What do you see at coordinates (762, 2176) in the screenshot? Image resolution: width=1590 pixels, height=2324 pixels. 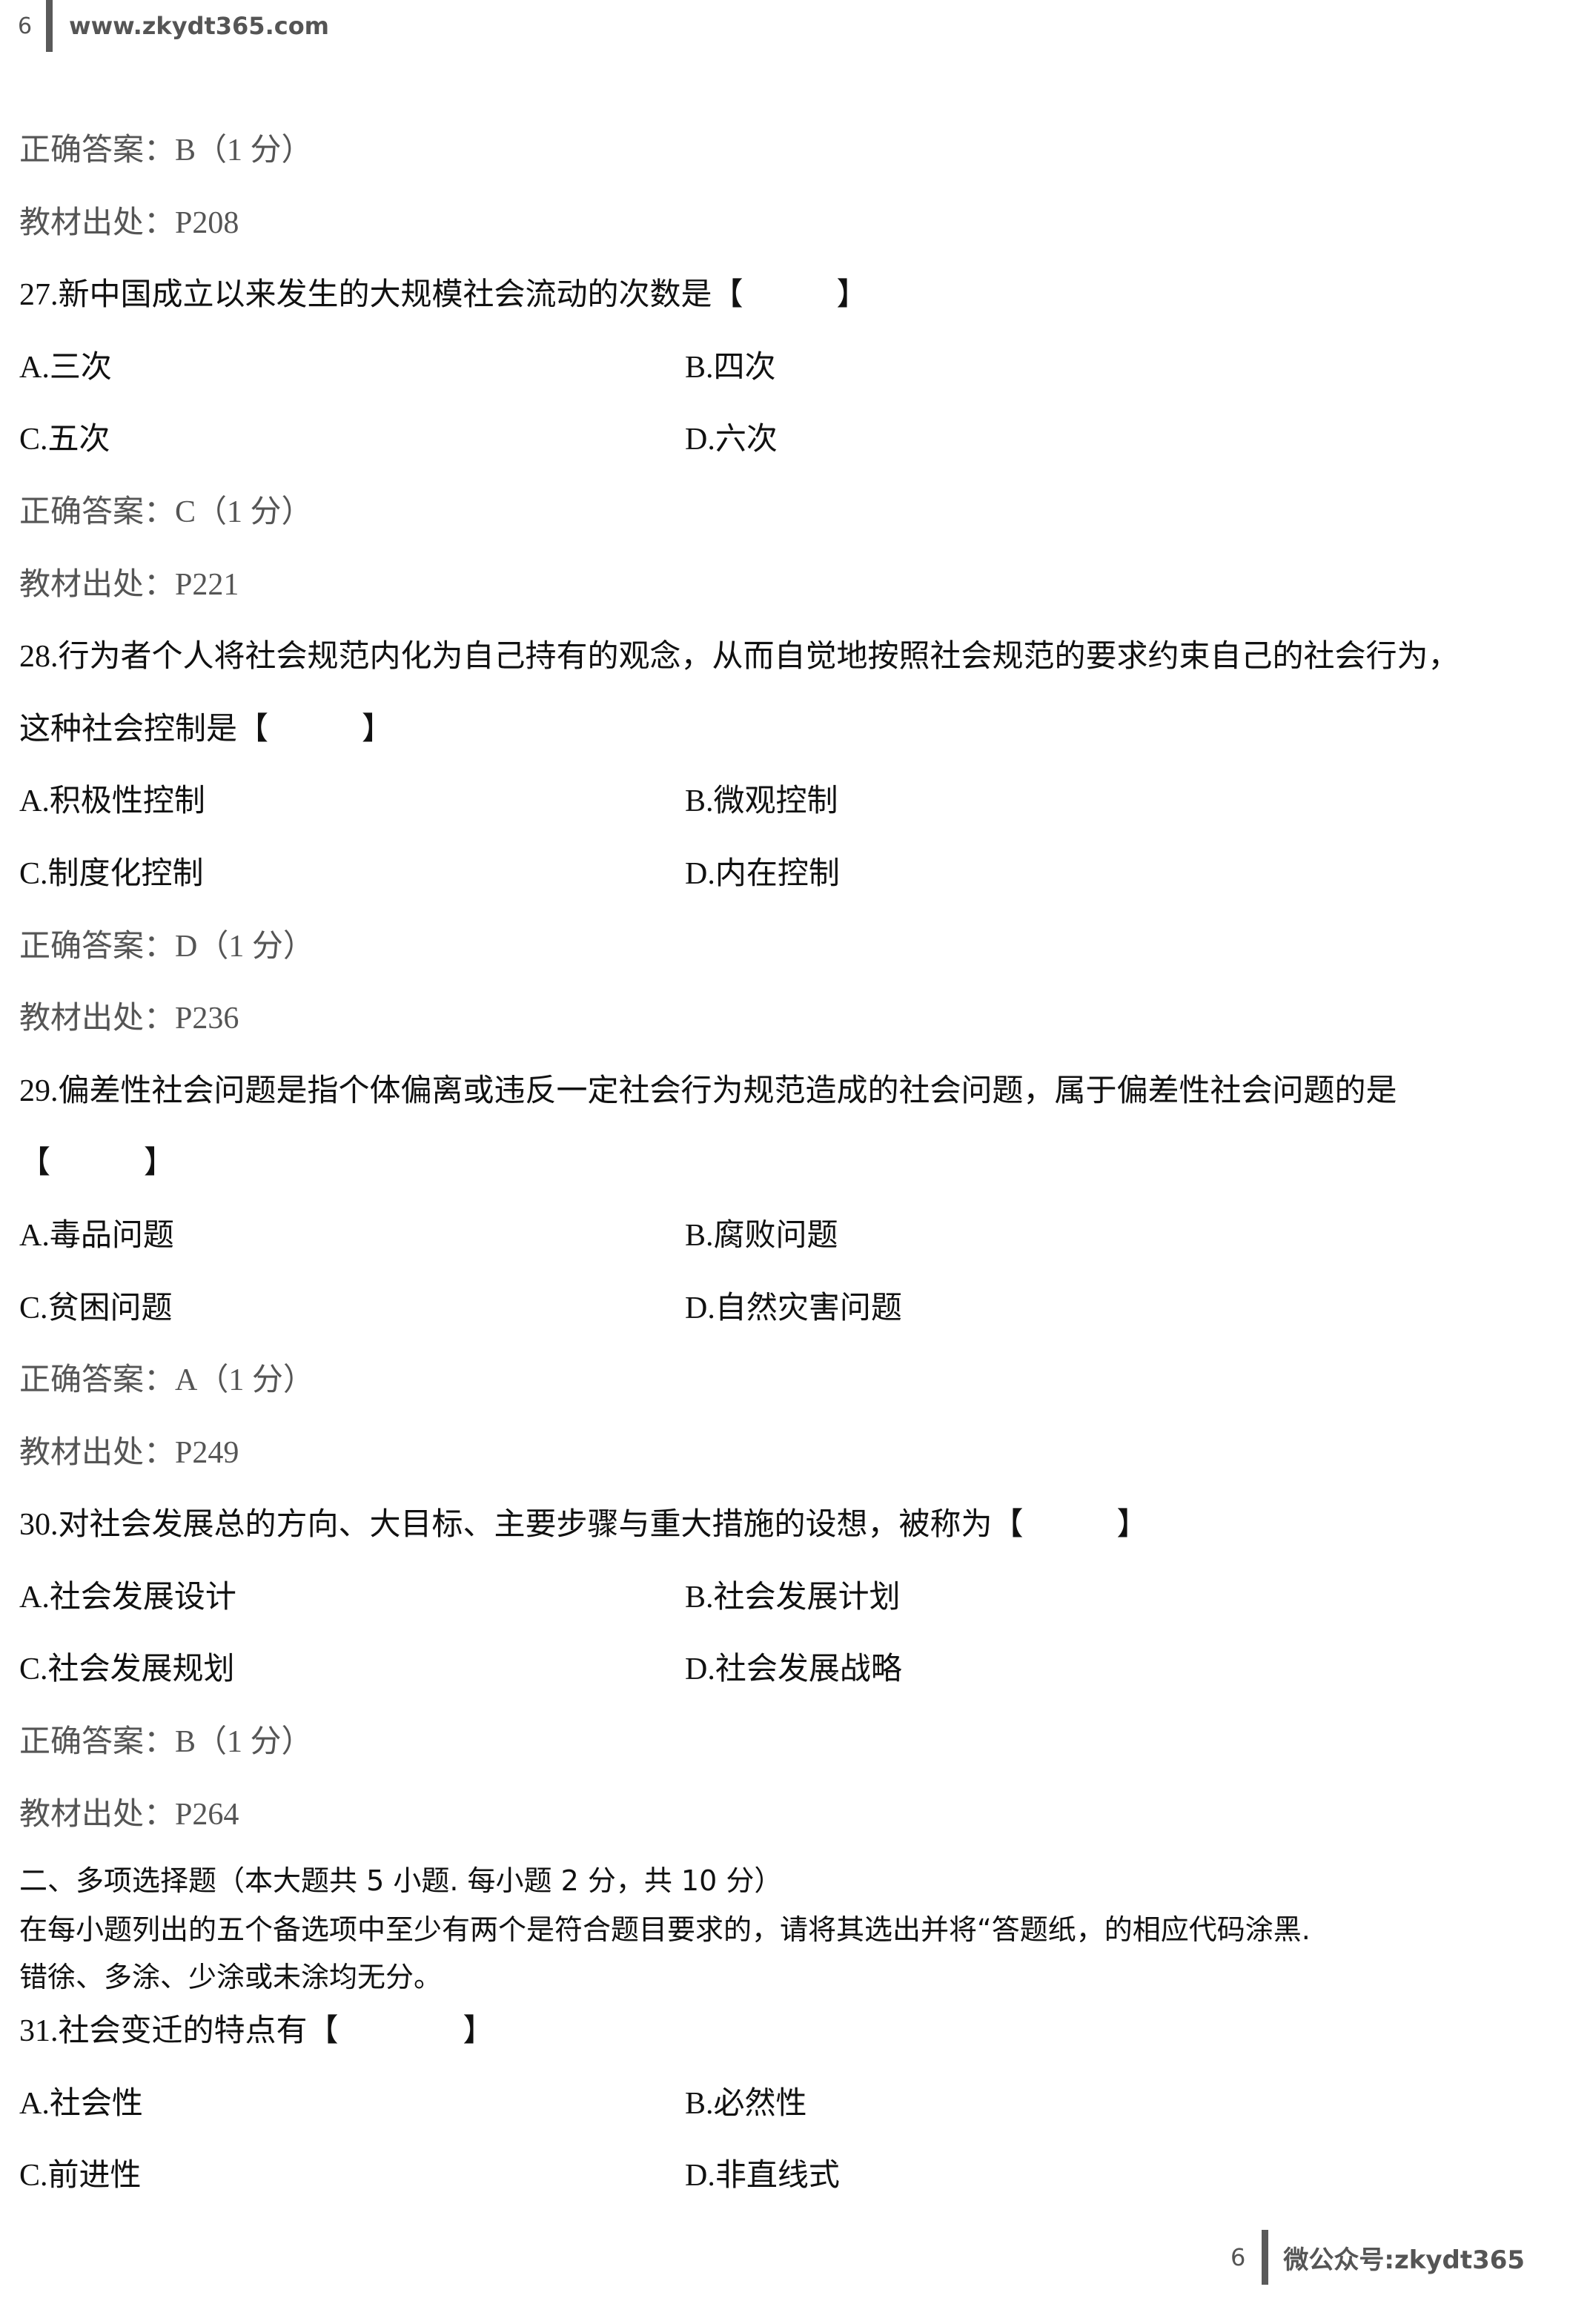 I see `option-d: D.非直线式` at bounding box center [762, 2176].